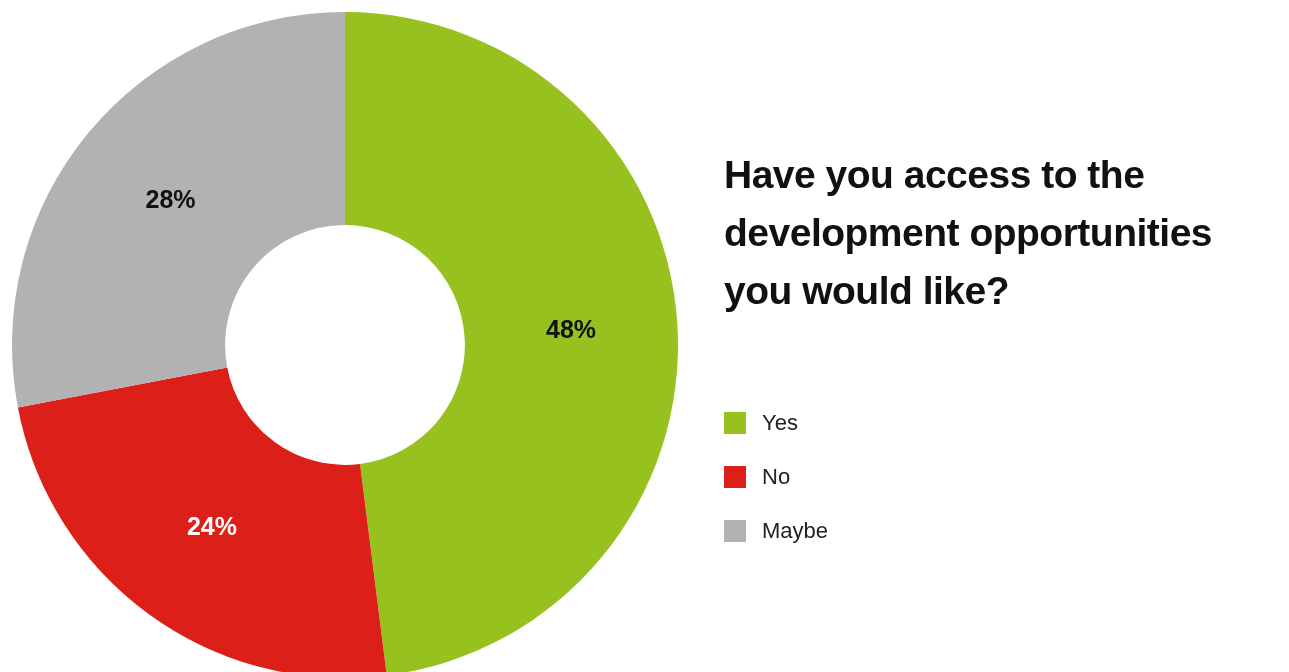  I want to click on text: Have you access to the development opportunities you would like?, so click(969, 233).